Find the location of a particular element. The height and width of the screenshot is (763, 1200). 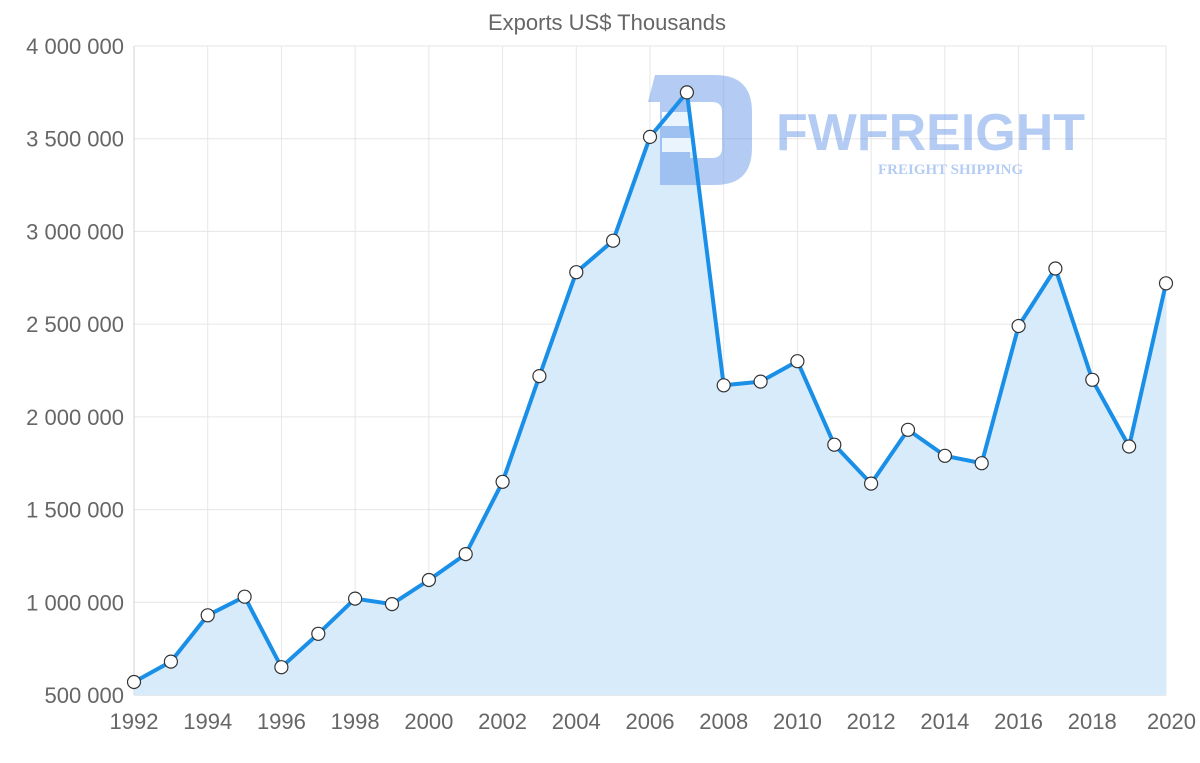

data-point-2013 is located at coordinates (908, 429).